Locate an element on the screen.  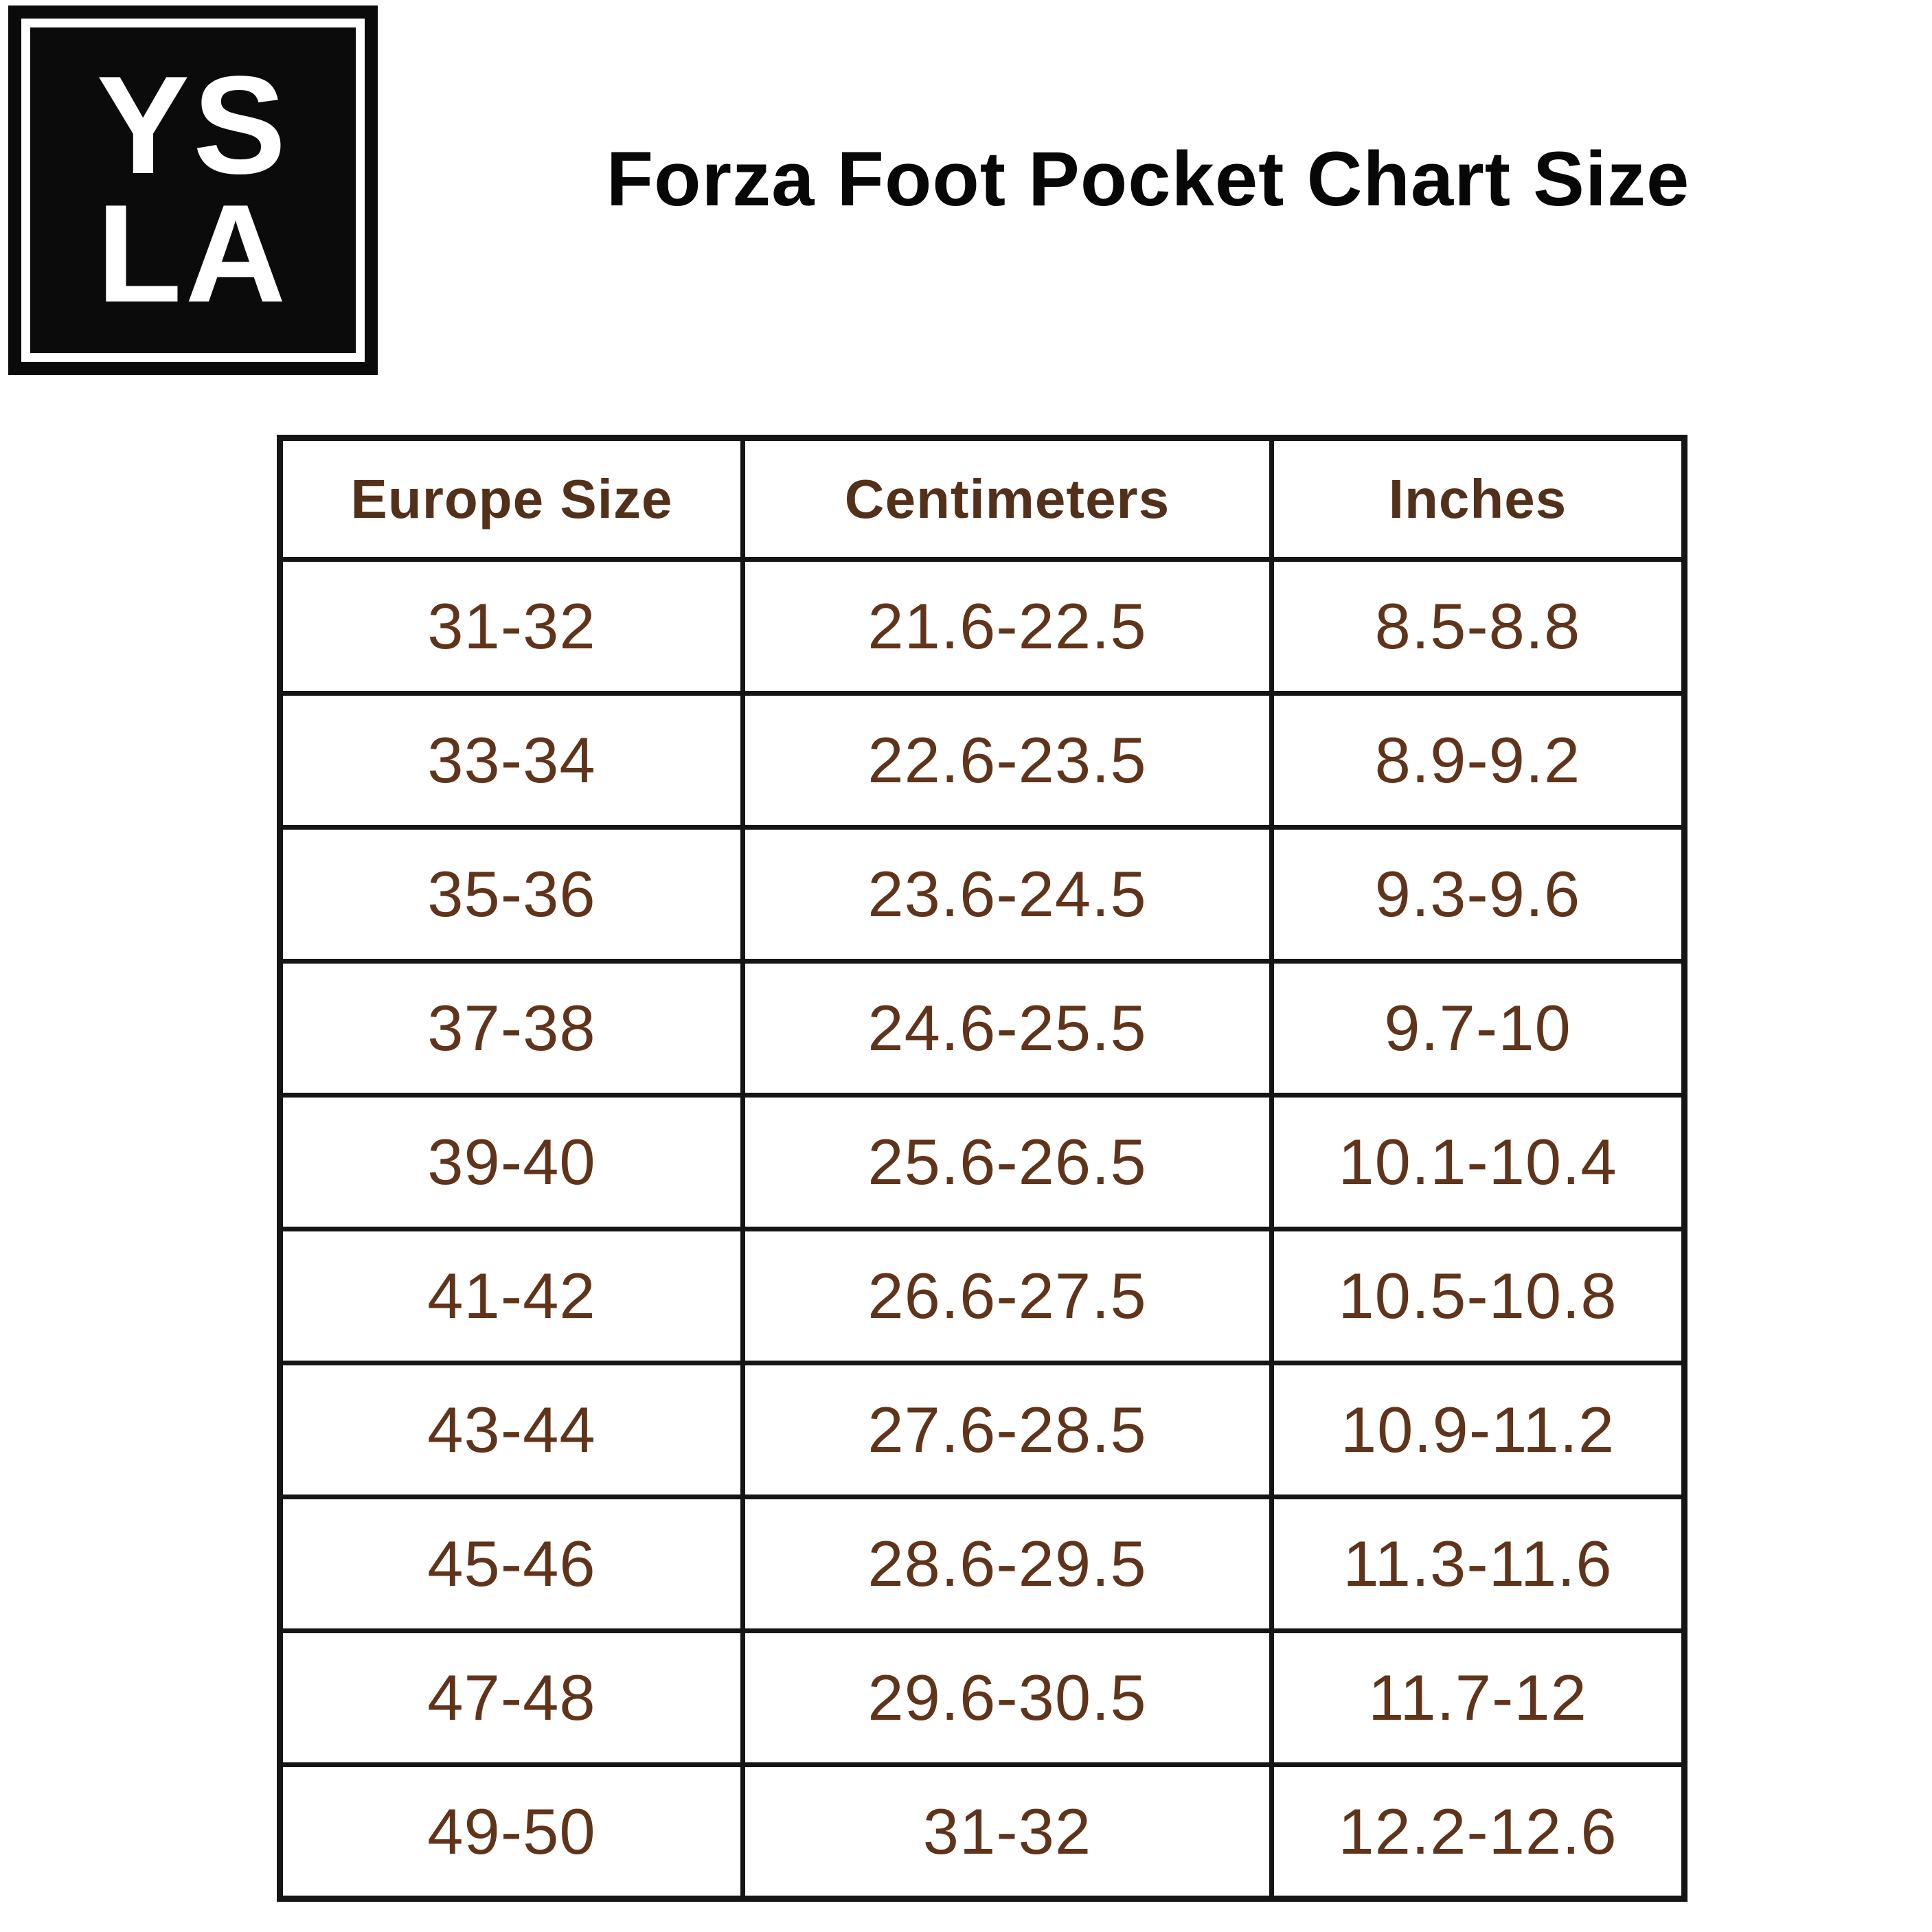
cell-europe-size: 31-32 is located at coordinates (511, 626).